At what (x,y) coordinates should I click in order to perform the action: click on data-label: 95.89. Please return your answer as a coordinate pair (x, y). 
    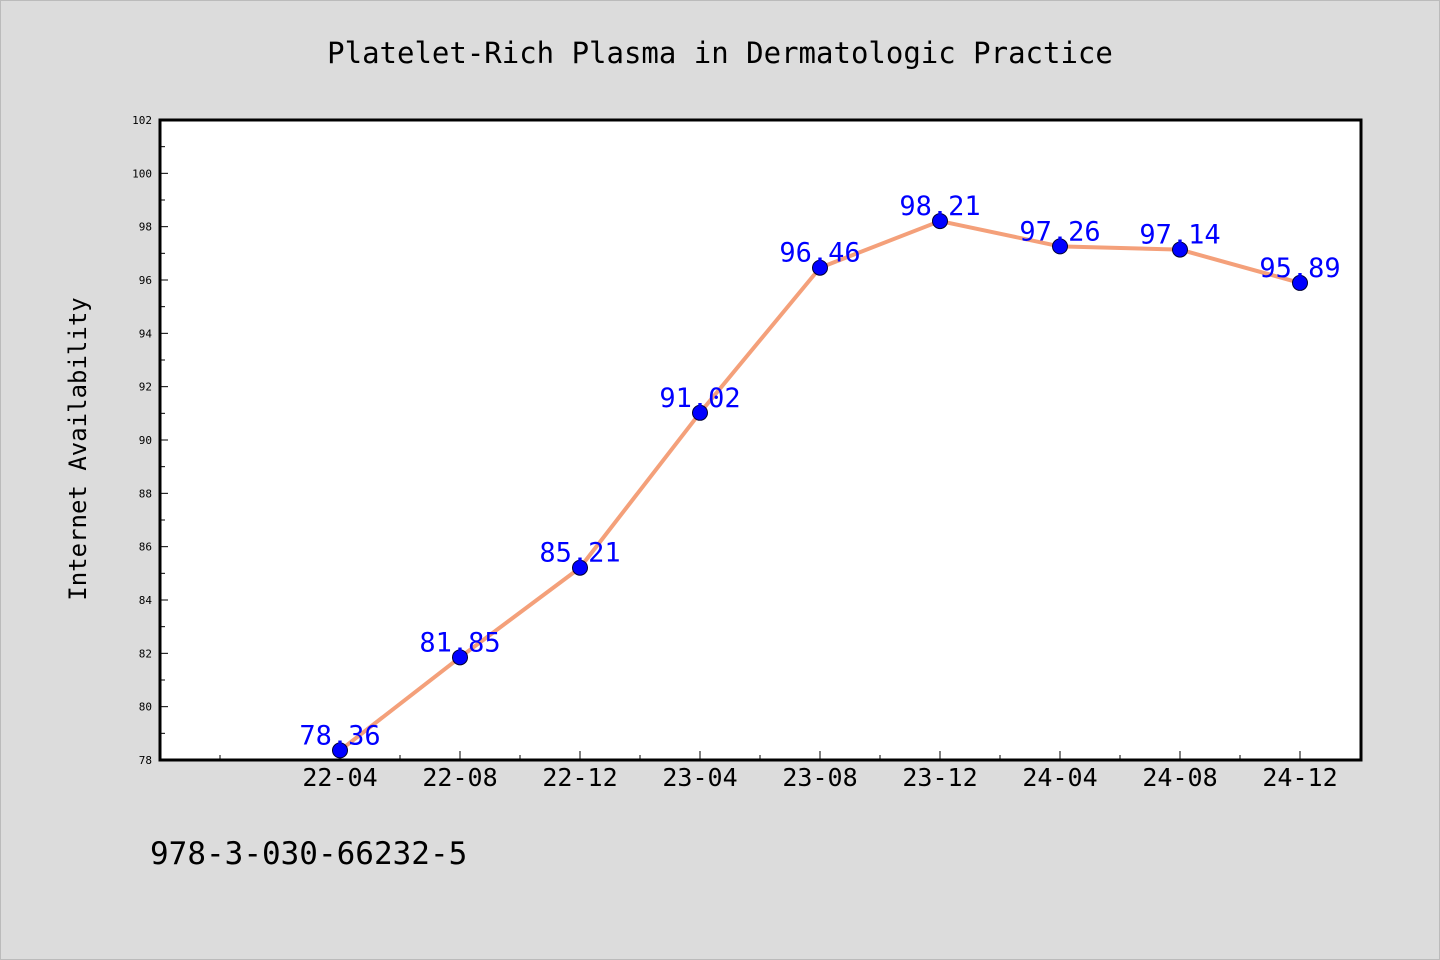
    Looking at the image, I should click on (1299, 268).